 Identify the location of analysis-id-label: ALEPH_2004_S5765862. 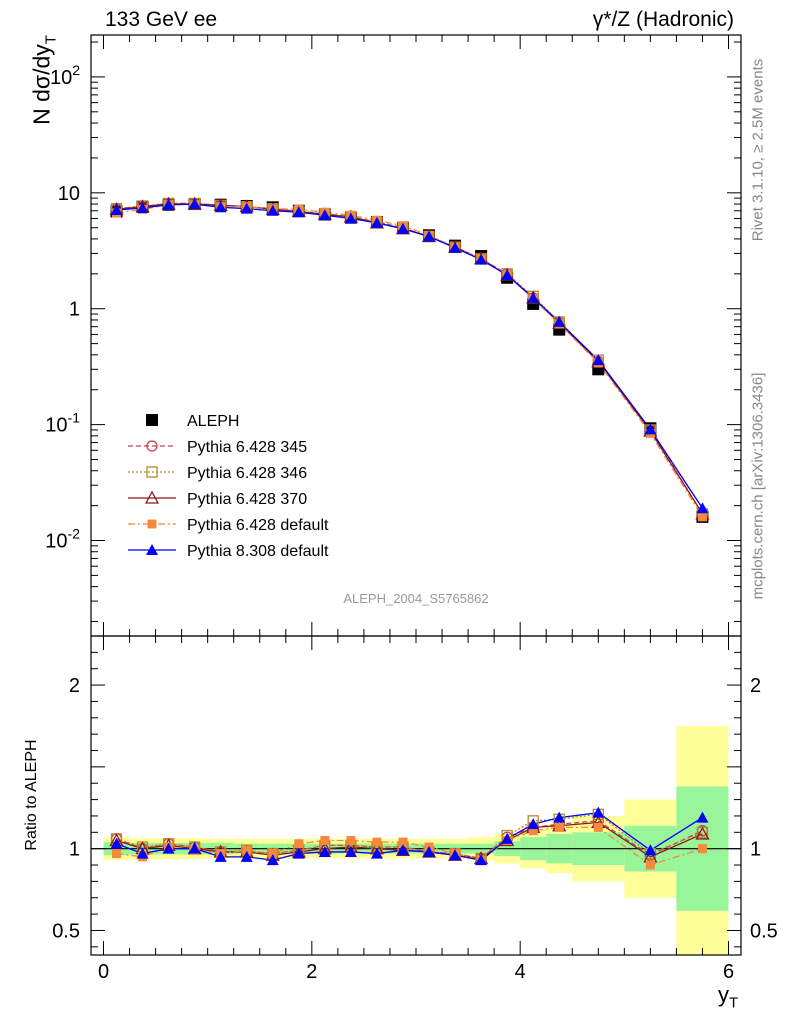
(416, 598).